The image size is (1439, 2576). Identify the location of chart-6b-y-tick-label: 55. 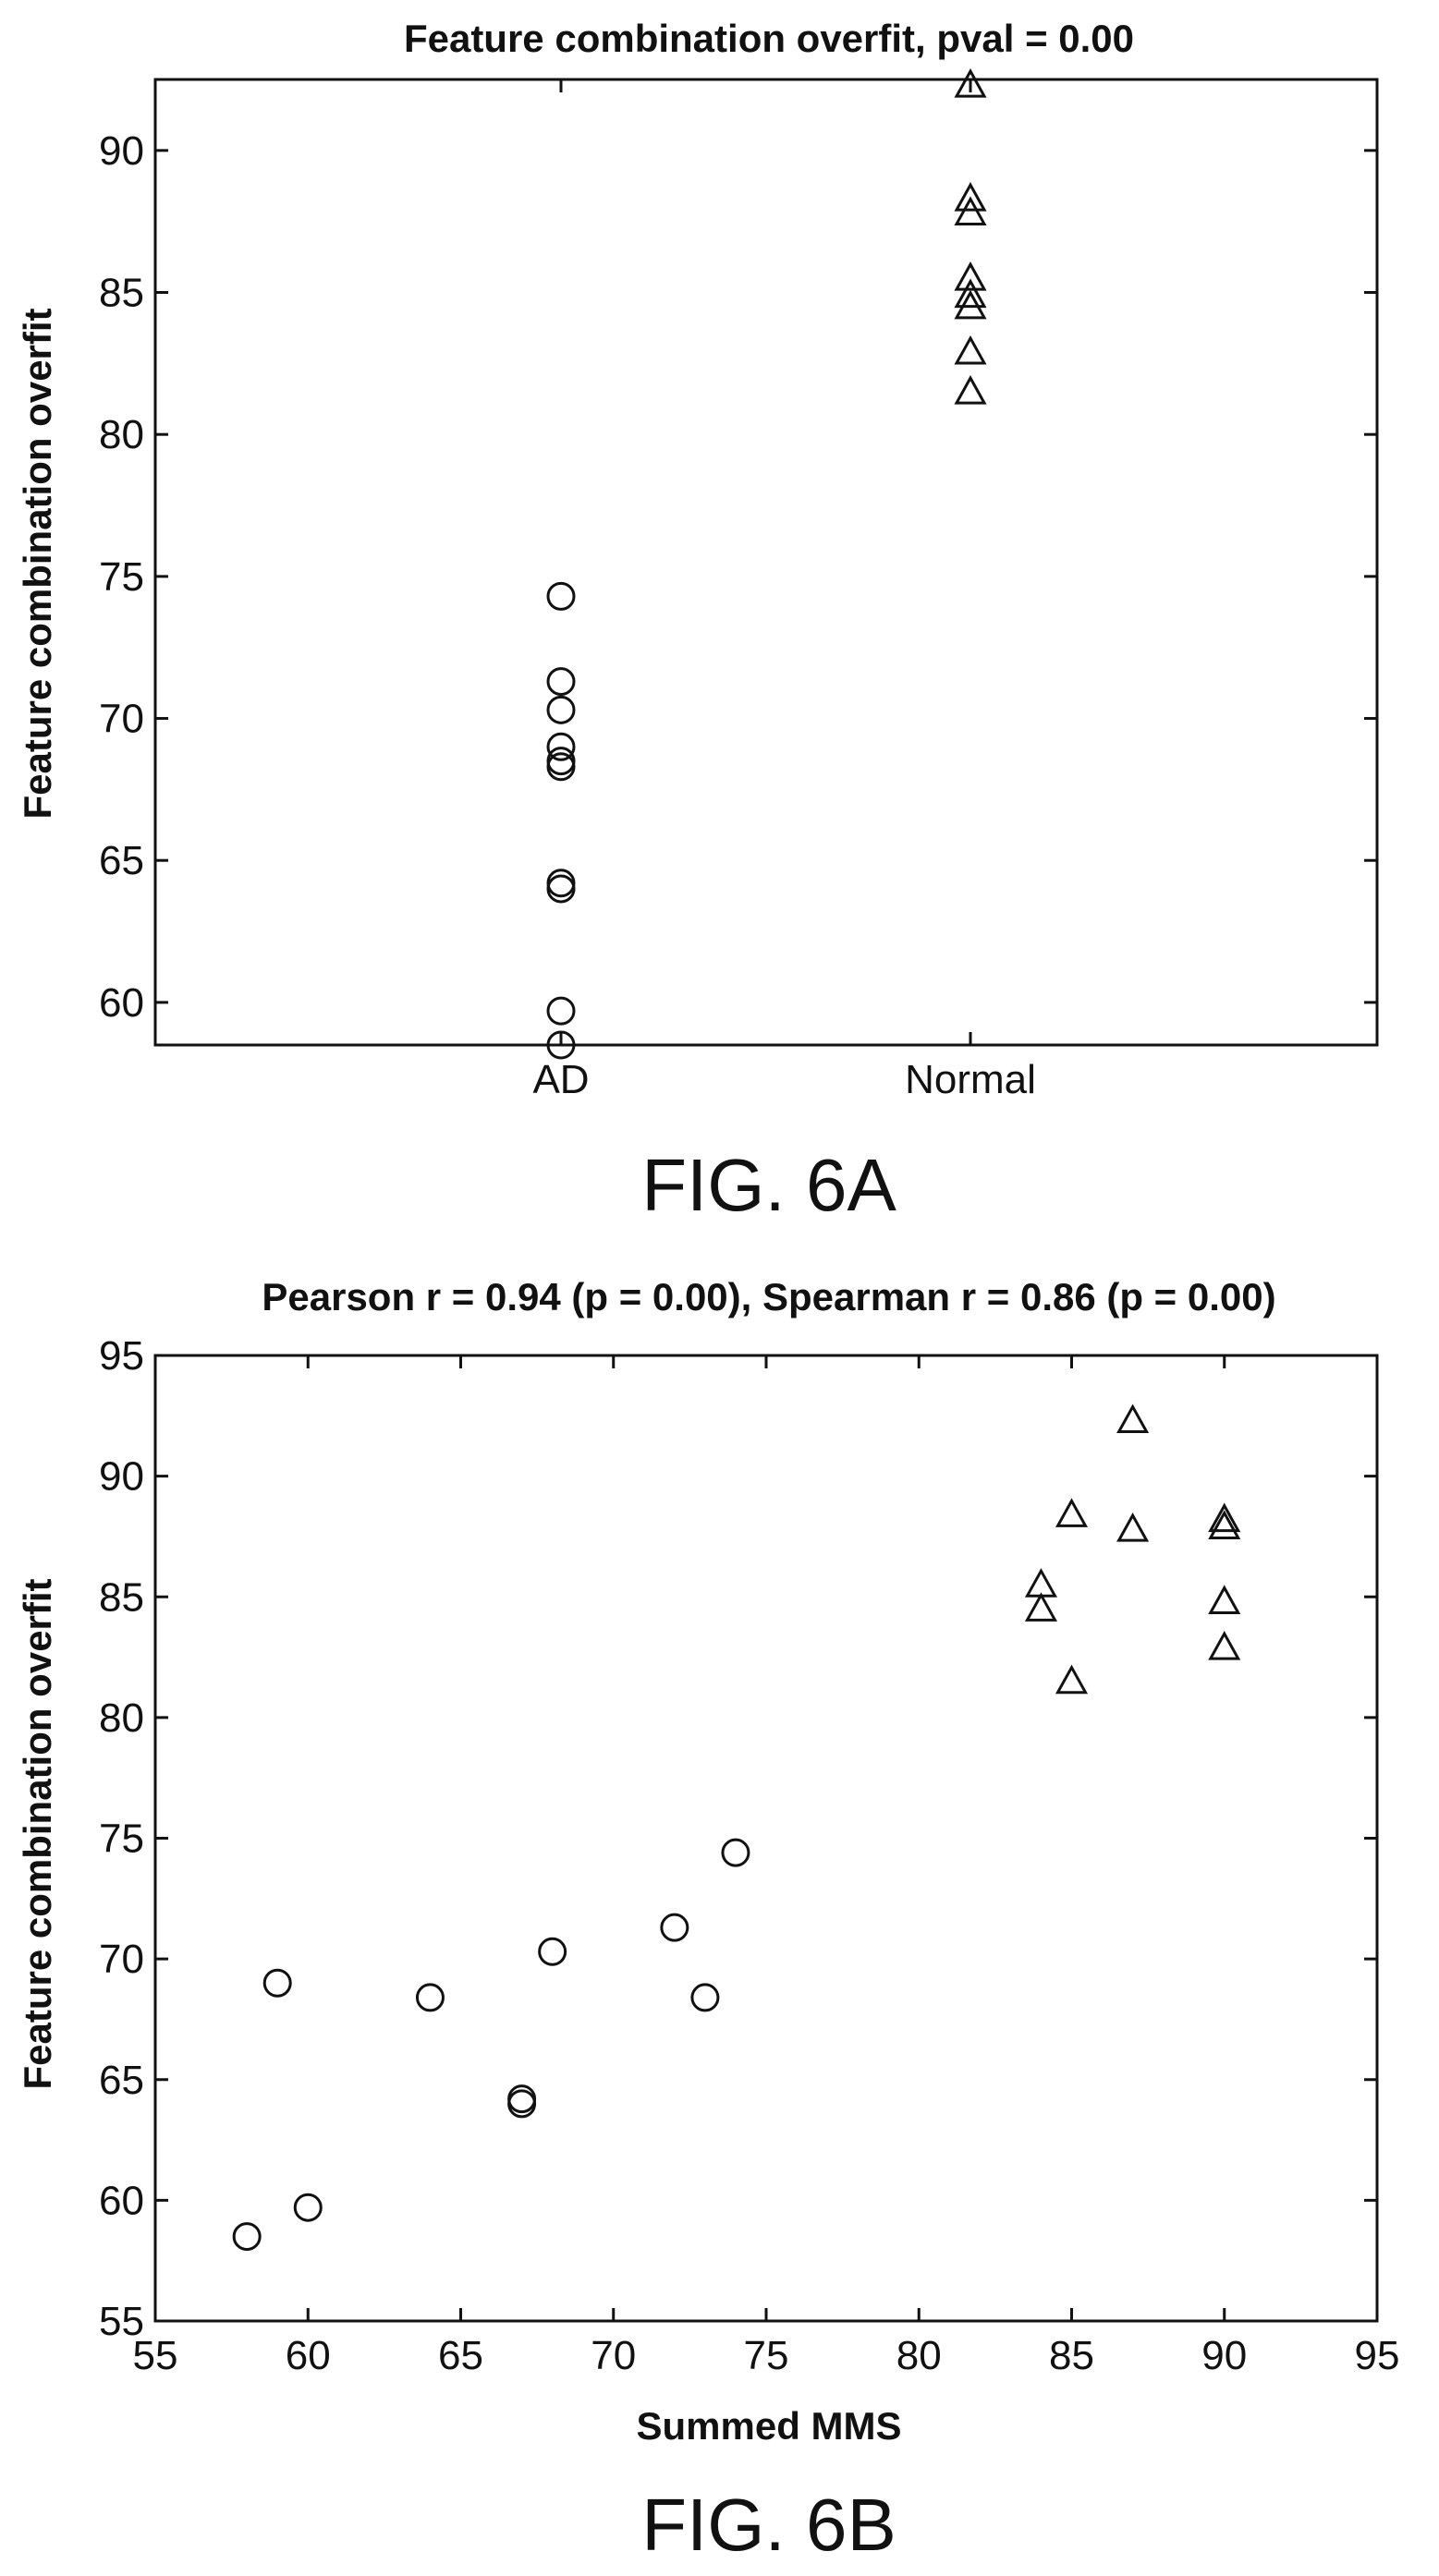
(121, 2321).